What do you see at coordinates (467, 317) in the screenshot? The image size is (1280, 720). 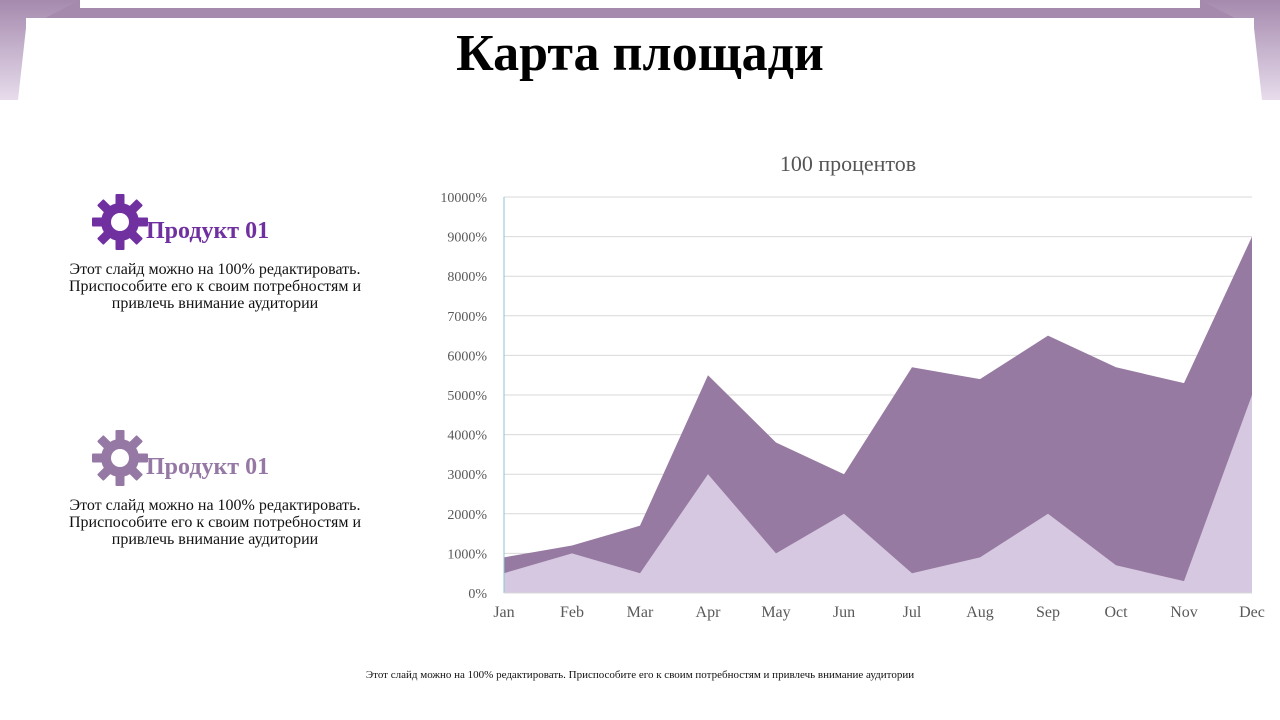 I see `y-tick-label: 7000%` at bounding box center [467, 317].